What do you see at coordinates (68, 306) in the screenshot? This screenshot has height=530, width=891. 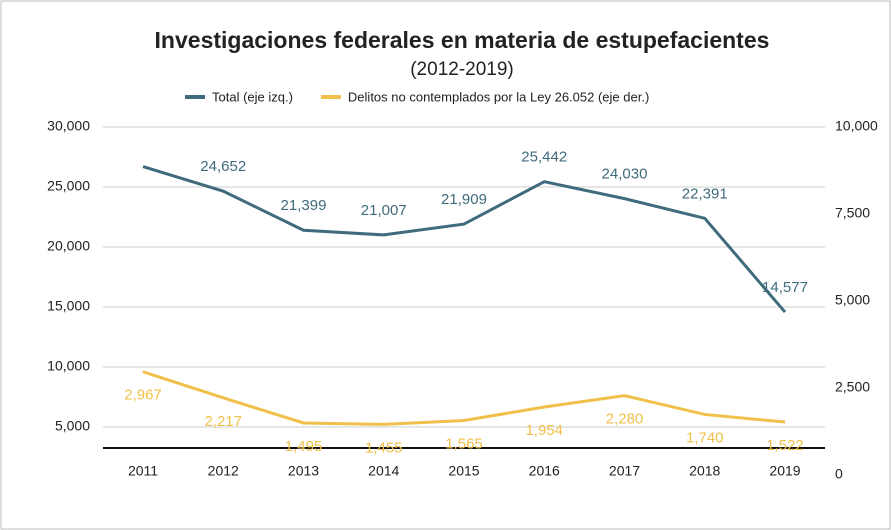 I see `y-tick-label: 15,000` at bounding box center [68, 306].